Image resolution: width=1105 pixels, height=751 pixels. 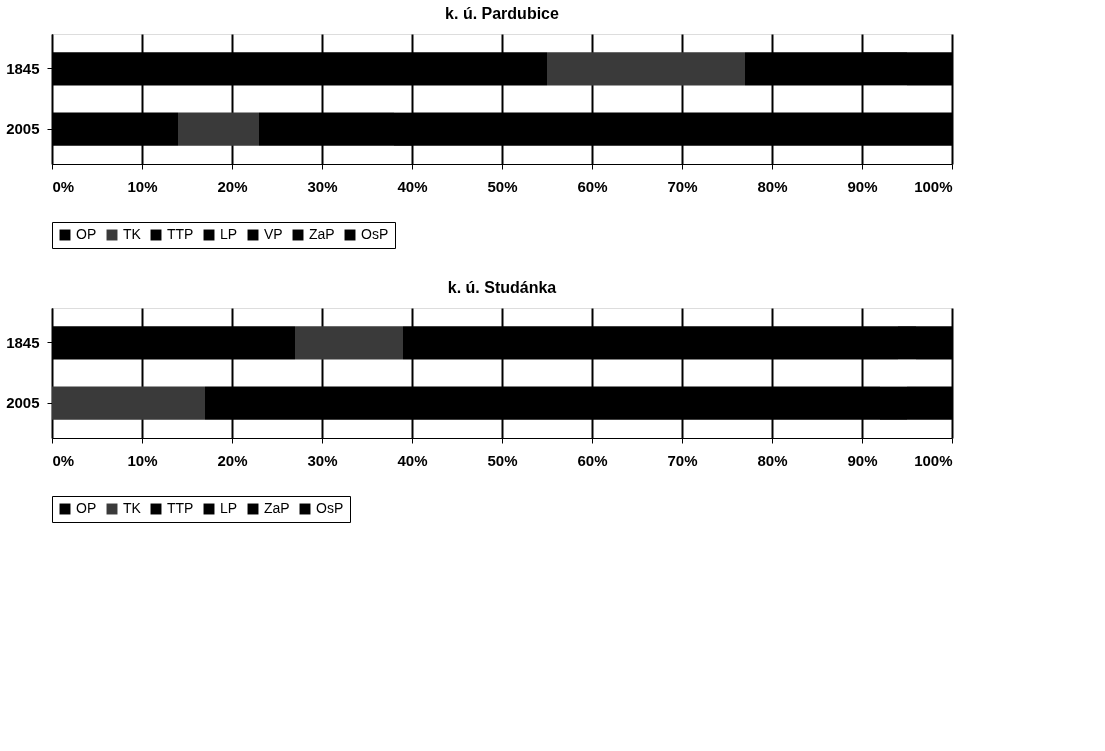 What do you see at coordinates (502, 287) in the screenshot?
I see `chart-title: k. ú. Studánka` at bounding box center [502, 287].